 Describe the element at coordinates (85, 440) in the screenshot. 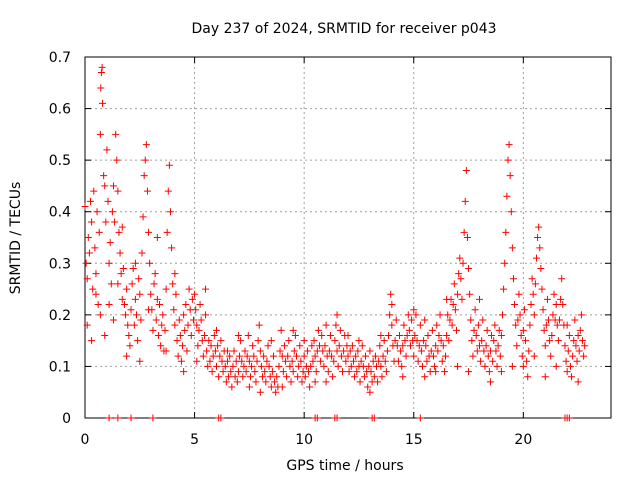

I see `x-tick-label: 0` at that location.